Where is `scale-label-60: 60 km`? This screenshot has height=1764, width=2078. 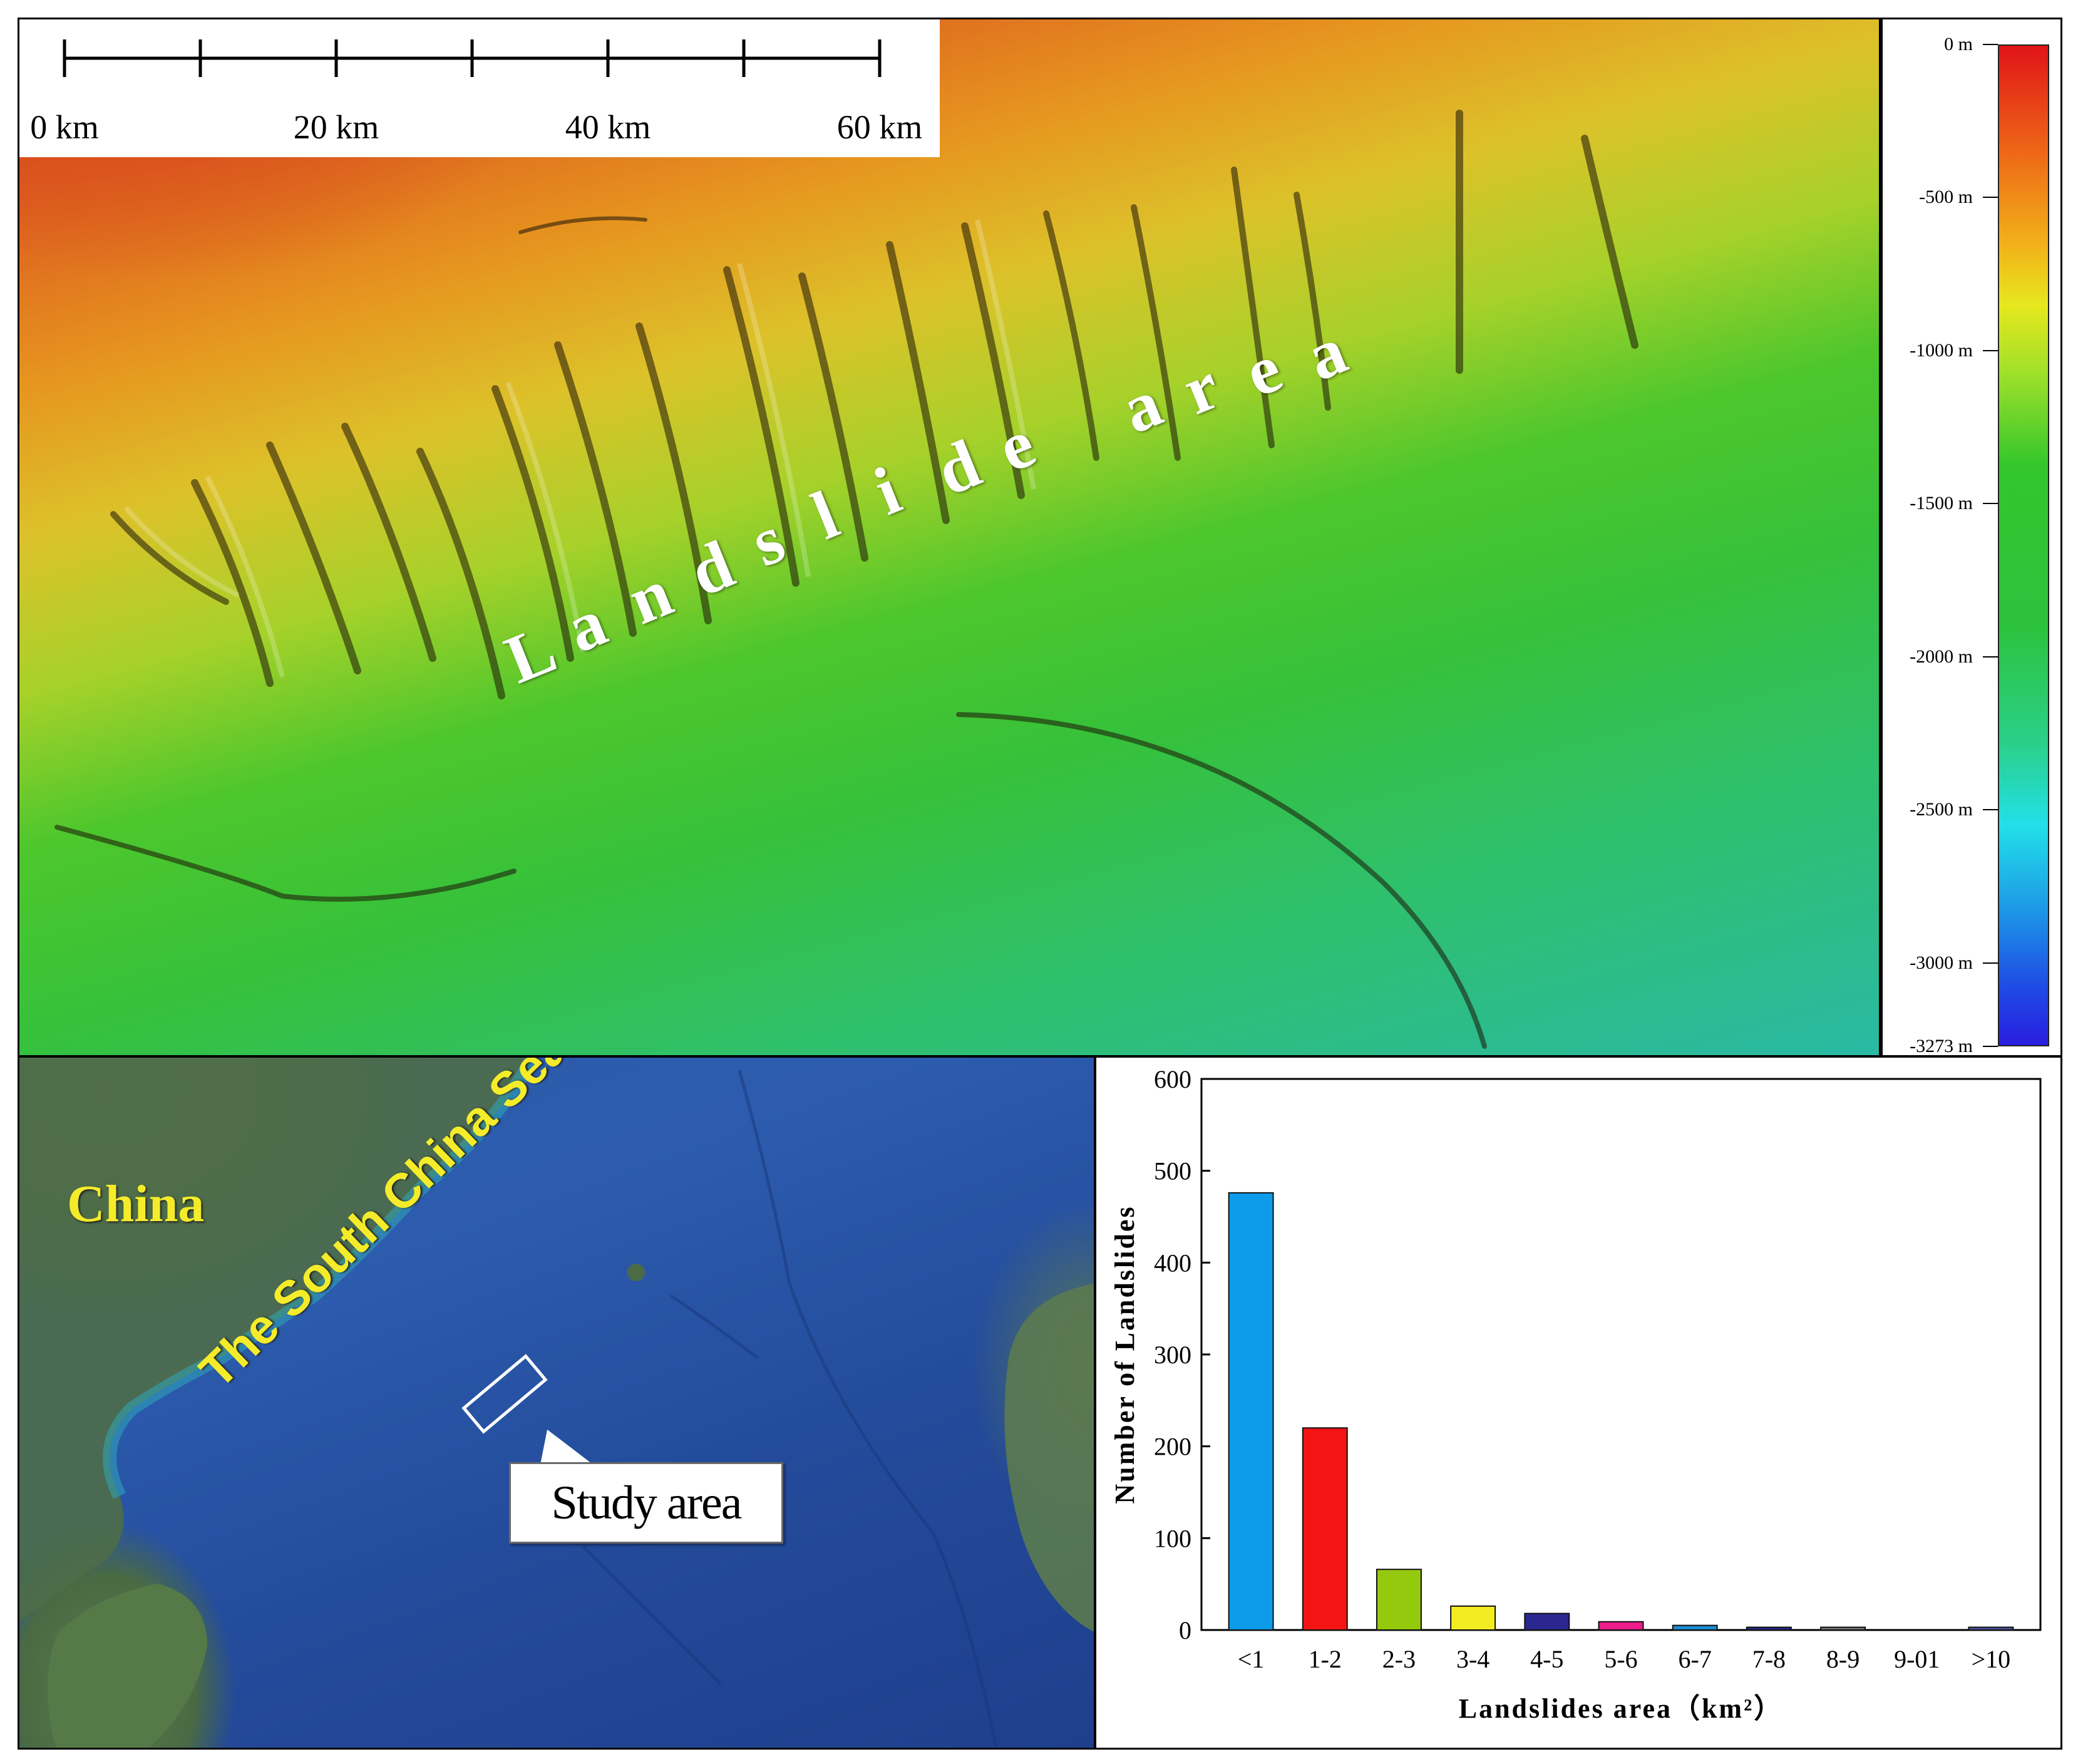
scale-label-60: 60 km is located at coordinates (880, 127).